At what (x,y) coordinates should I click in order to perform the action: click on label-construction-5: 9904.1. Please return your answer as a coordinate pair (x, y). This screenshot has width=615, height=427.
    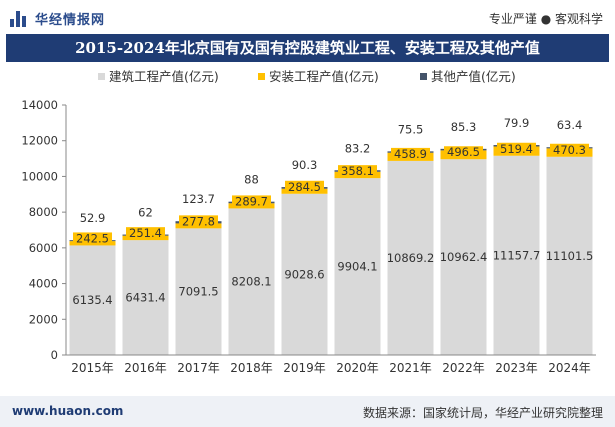
    Looking at the image, I should click on (357, 267).